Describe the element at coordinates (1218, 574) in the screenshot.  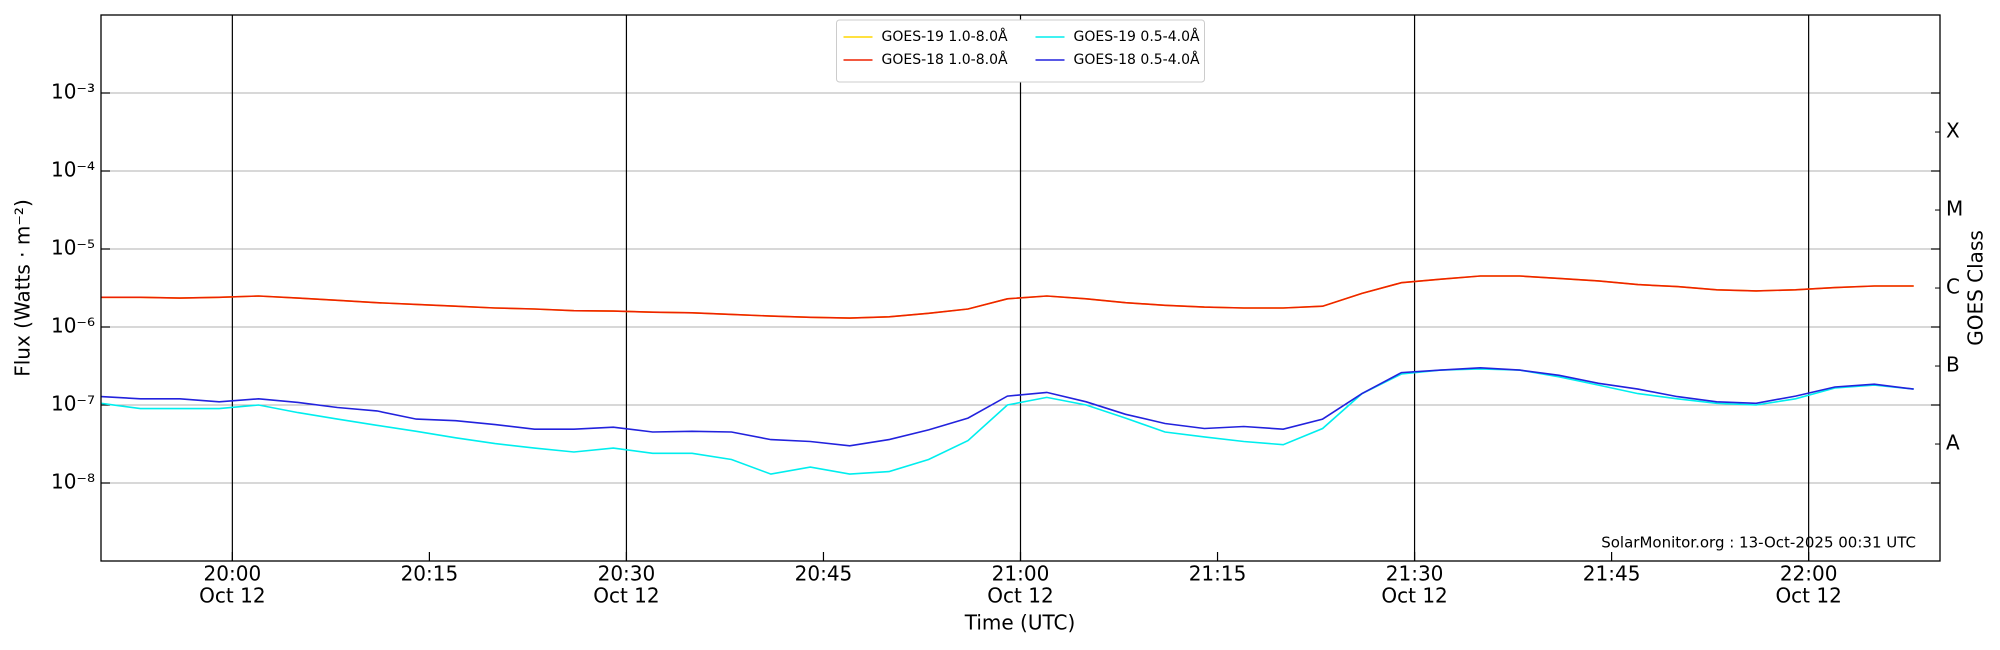
I see `x-tick-label: 21:15` at that location.